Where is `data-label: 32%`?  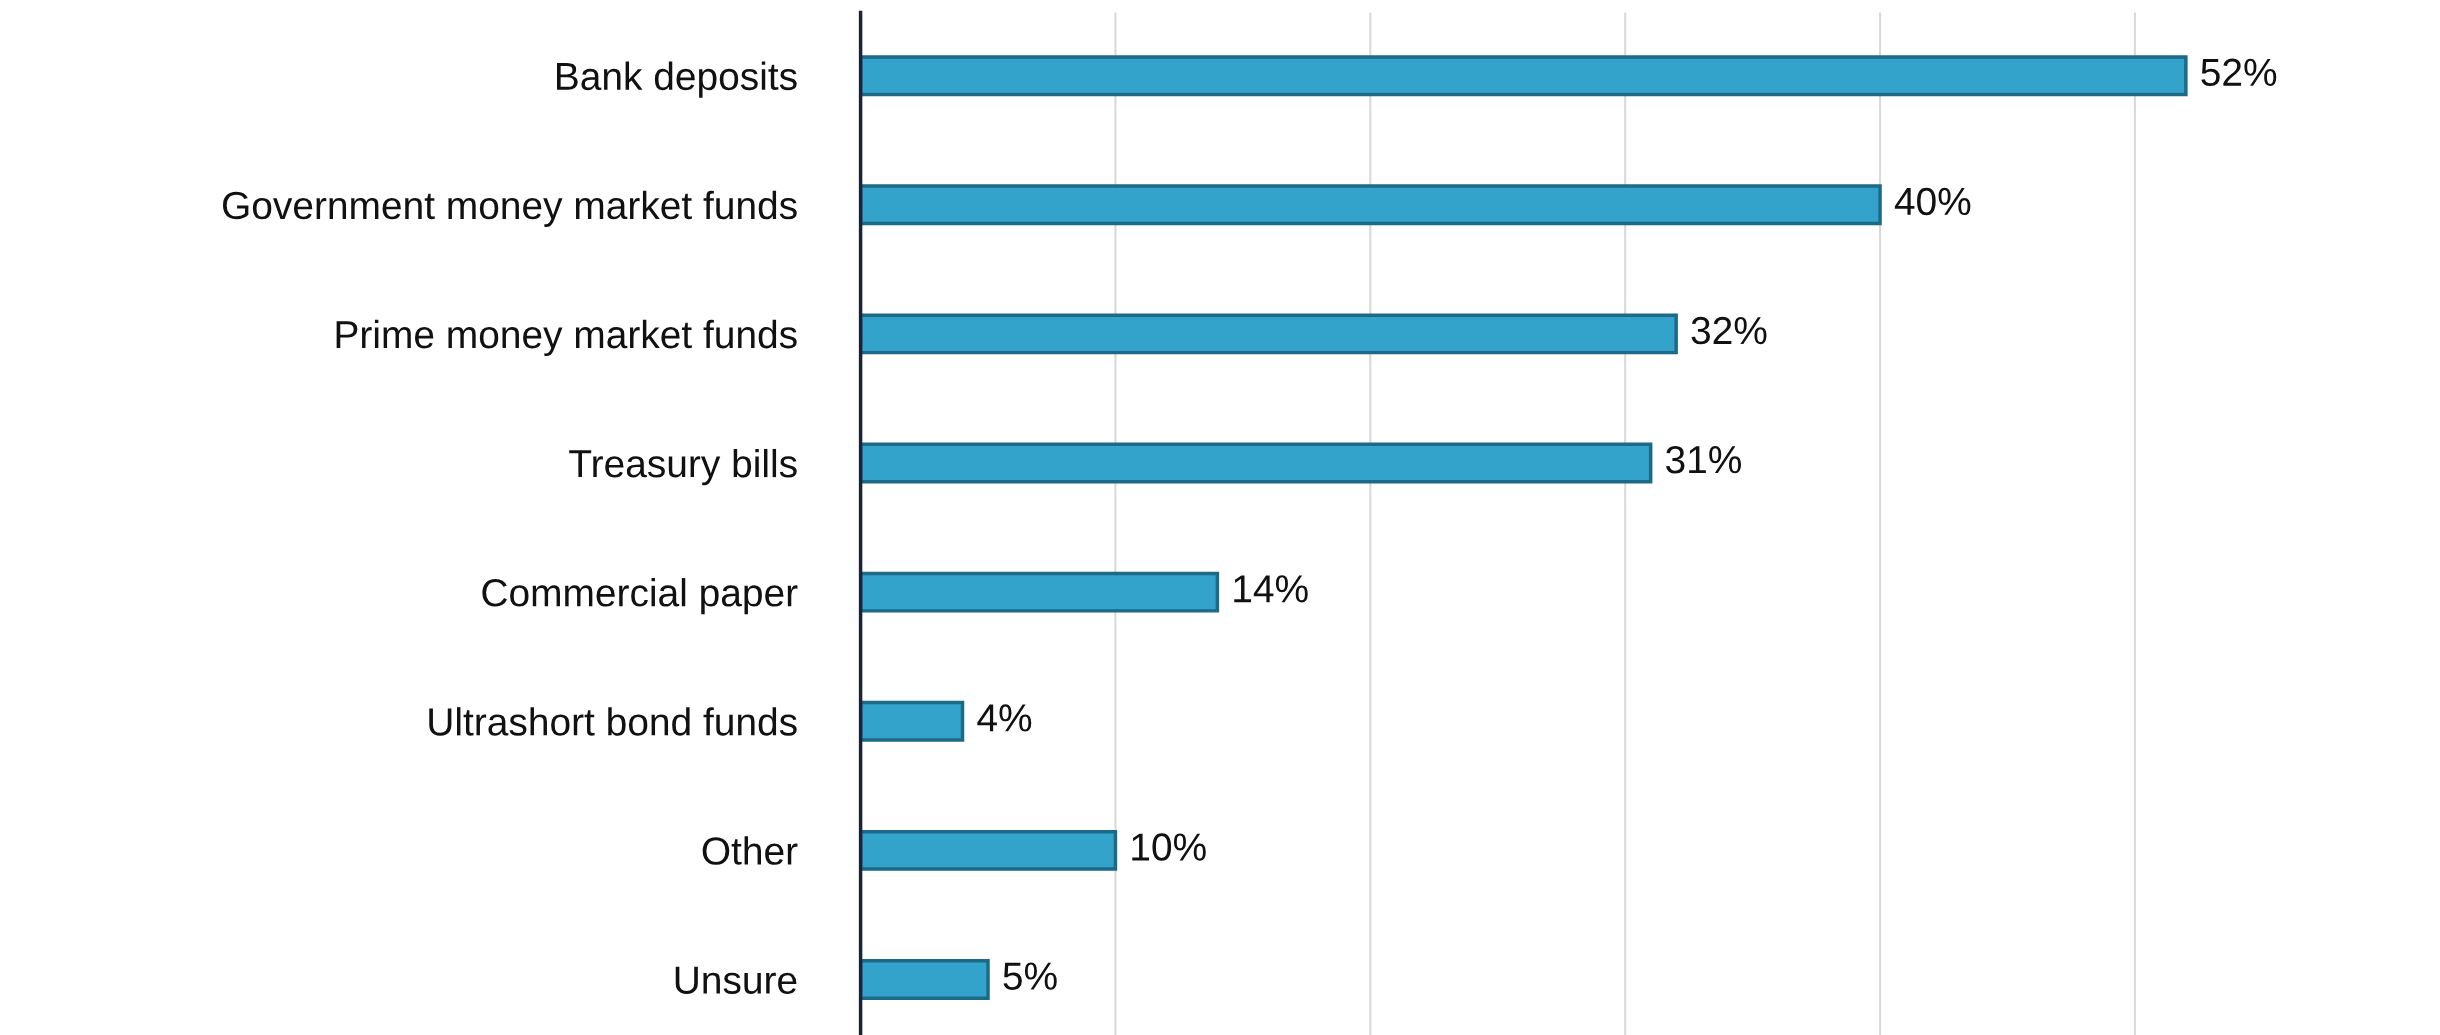 data-label: 32% is located at coordinates (1729, 330).